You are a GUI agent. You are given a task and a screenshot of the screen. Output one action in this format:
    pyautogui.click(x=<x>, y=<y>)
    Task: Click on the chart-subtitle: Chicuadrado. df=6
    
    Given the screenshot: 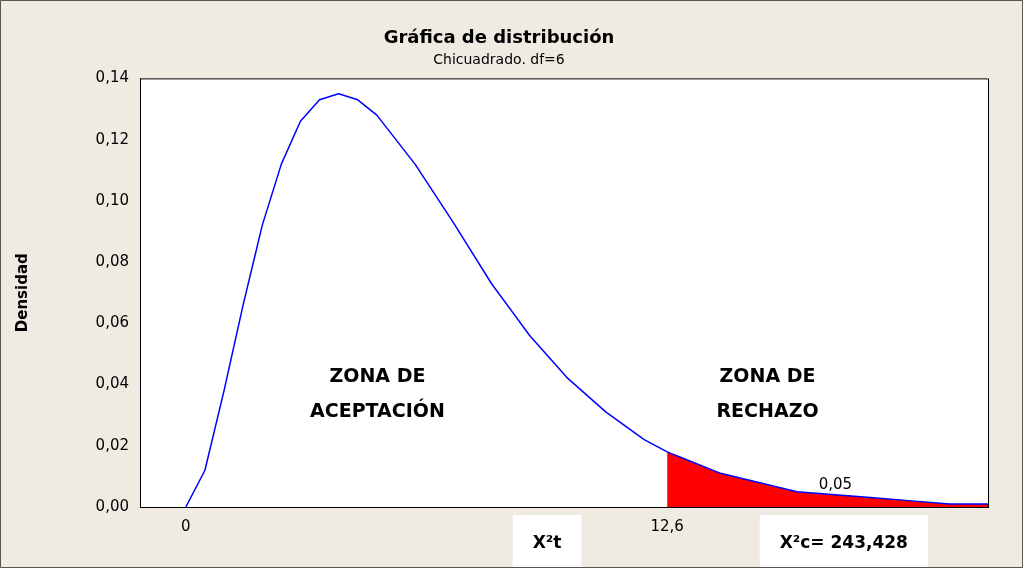 What is the action you would take?
    pyautogui.click(x=499, y=58)
    